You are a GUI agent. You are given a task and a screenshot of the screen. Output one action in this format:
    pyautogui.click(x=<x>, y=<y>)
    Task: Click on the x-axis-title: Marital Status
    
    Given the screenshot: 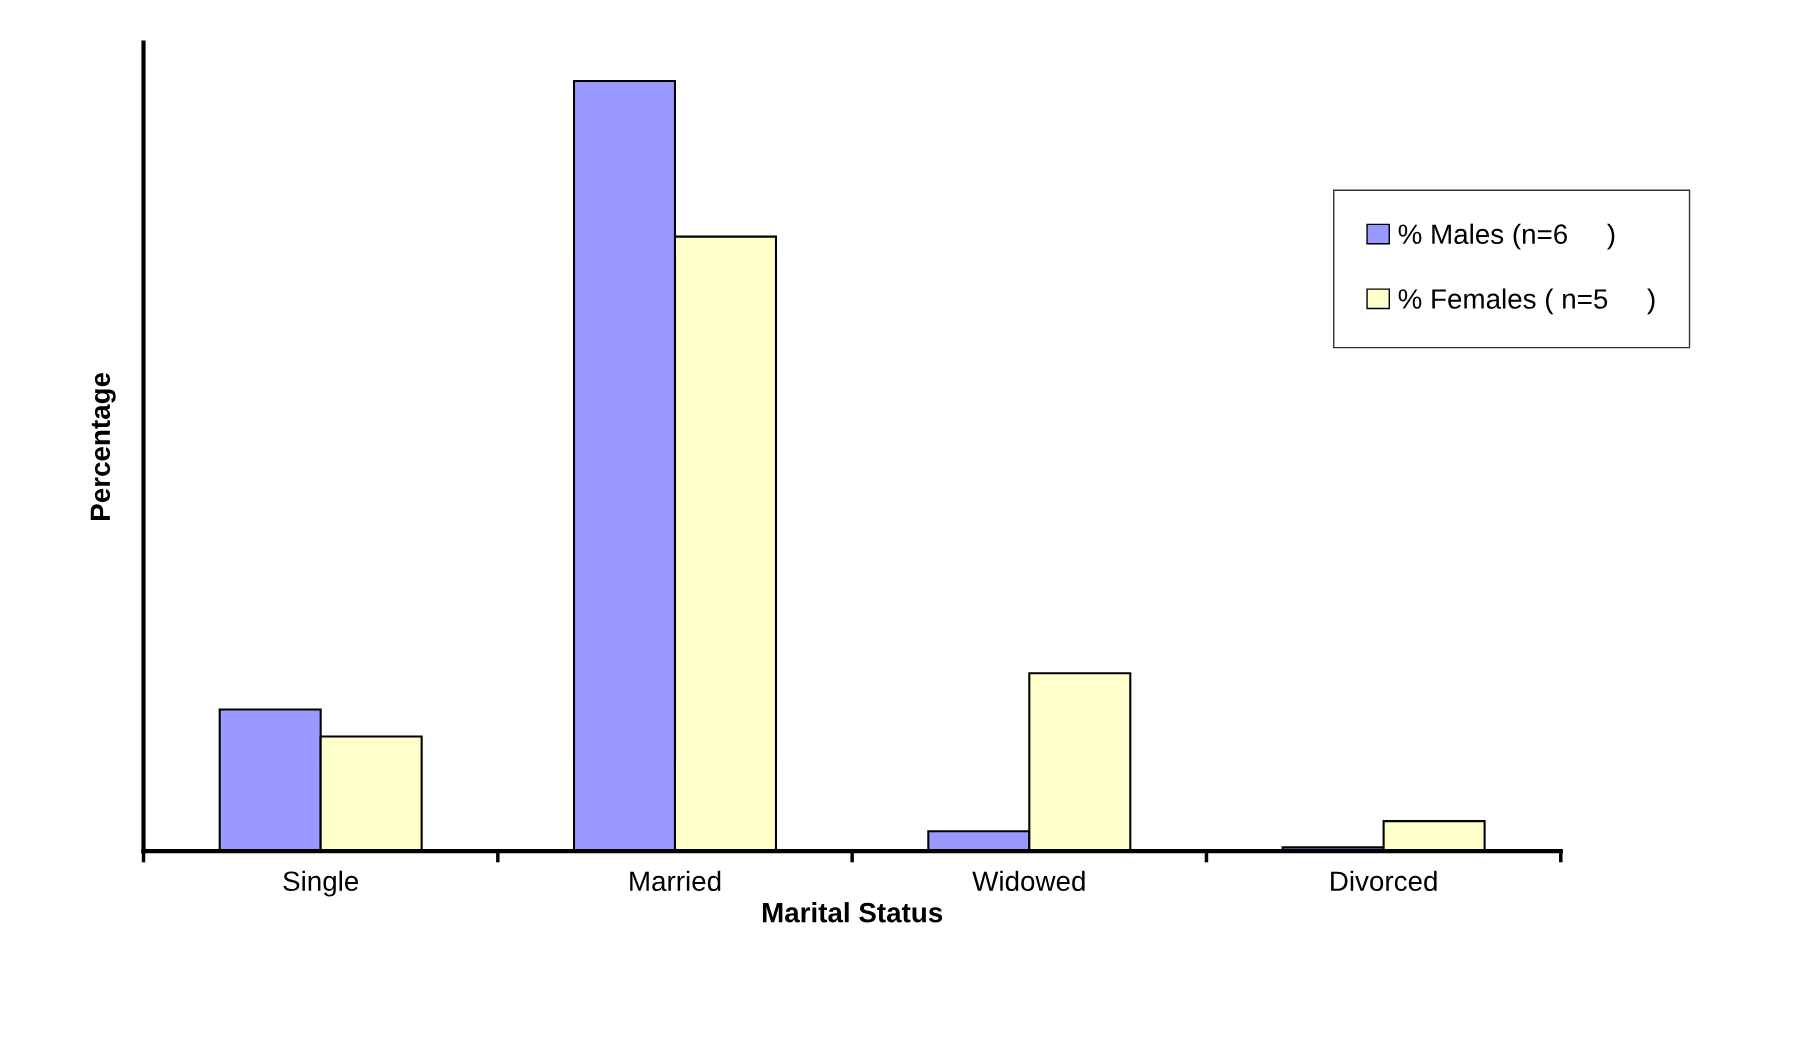 What is the action you would take?
    pyautogui.click(x=852, y=912)
    